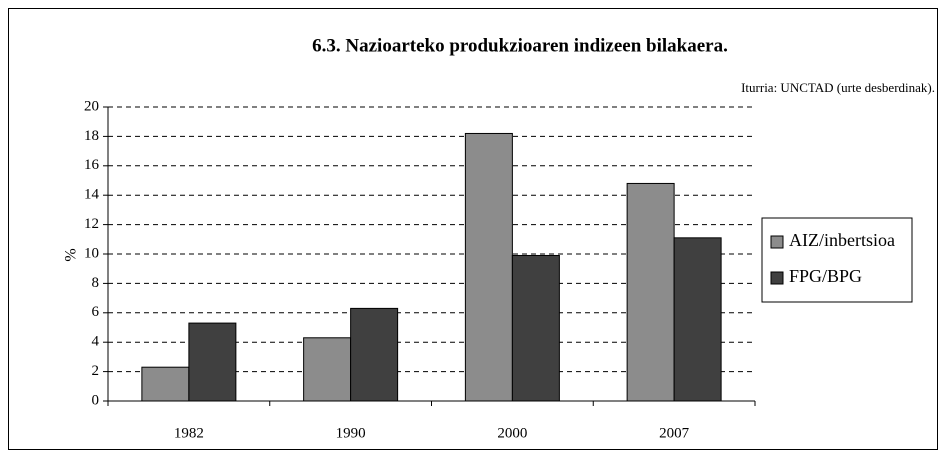  Describe the element at coordinates (837, 260) in the screenshot. I see `legend-box` at that location.